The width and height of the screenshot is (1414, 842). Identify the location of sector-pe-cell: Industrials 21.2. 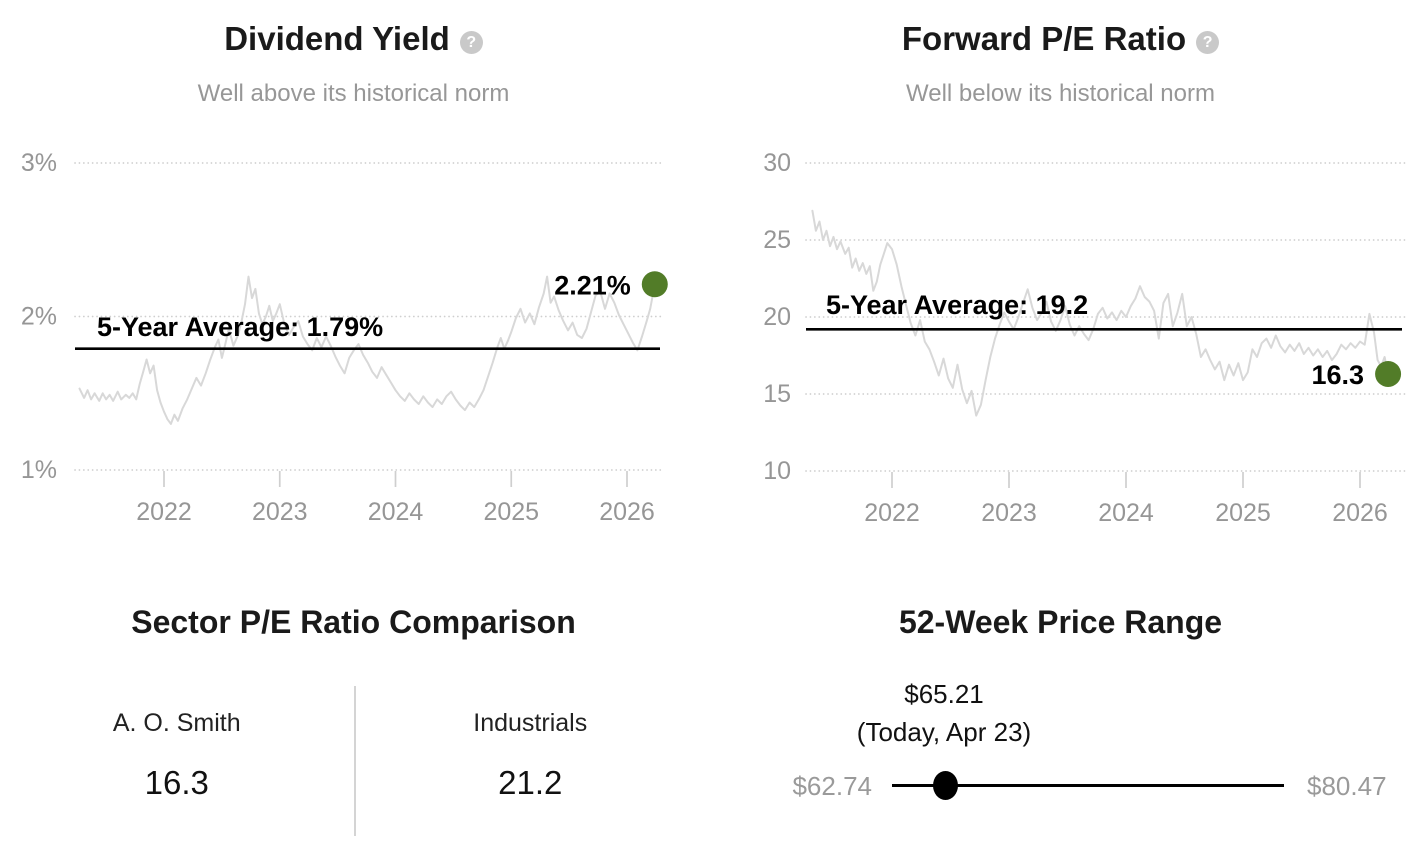
(531, 759).